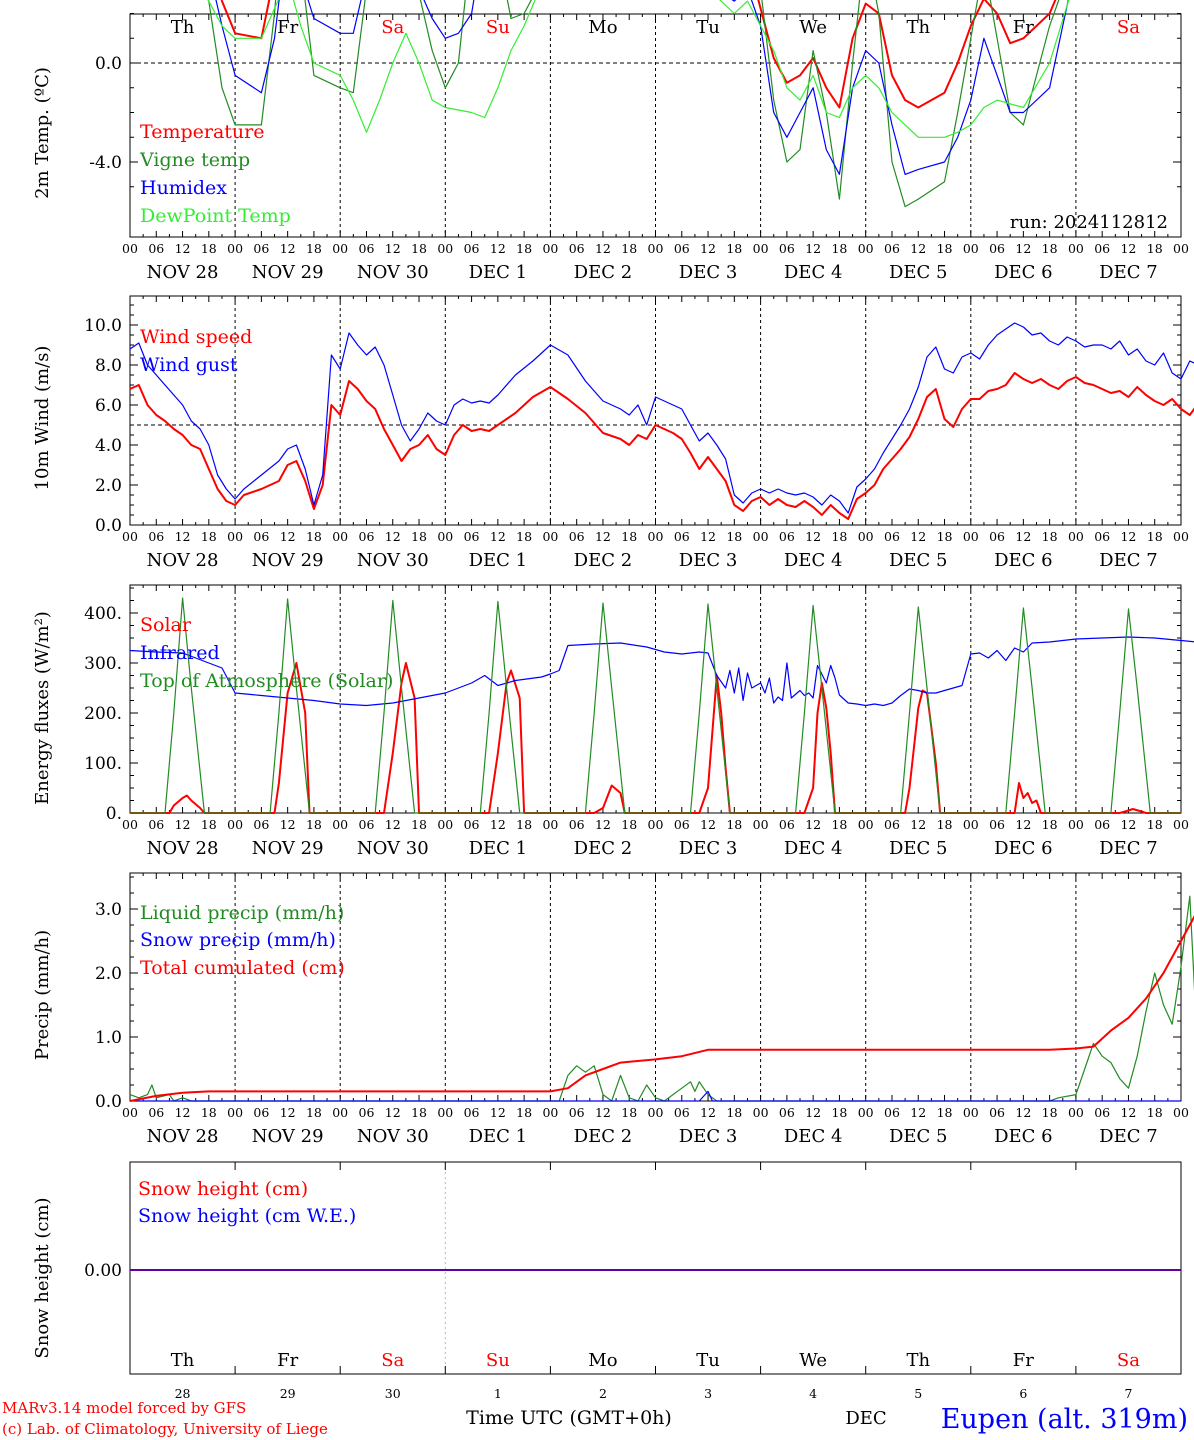  I want to click on legend-entry: Snow height (cm W.E.), so click(247, 1216).